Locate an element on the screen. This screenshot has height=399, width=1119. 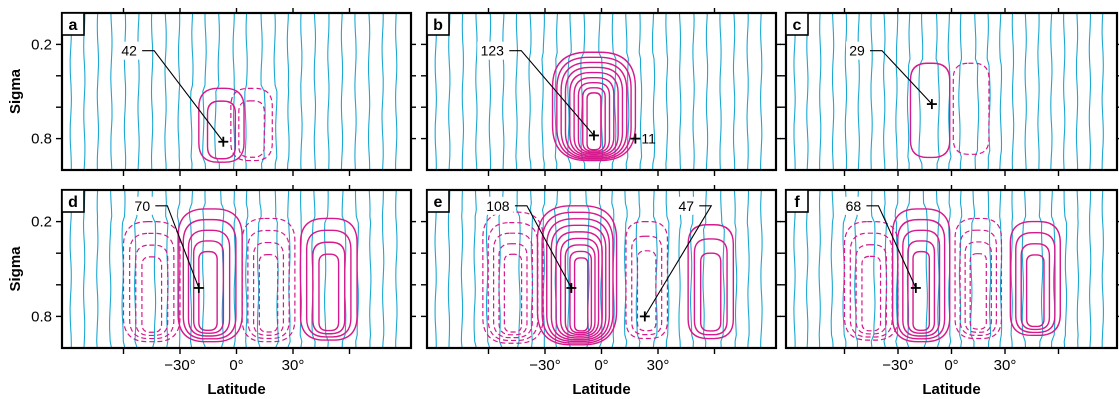
x-tick-label: −30° is located at coordinates (544, 365).